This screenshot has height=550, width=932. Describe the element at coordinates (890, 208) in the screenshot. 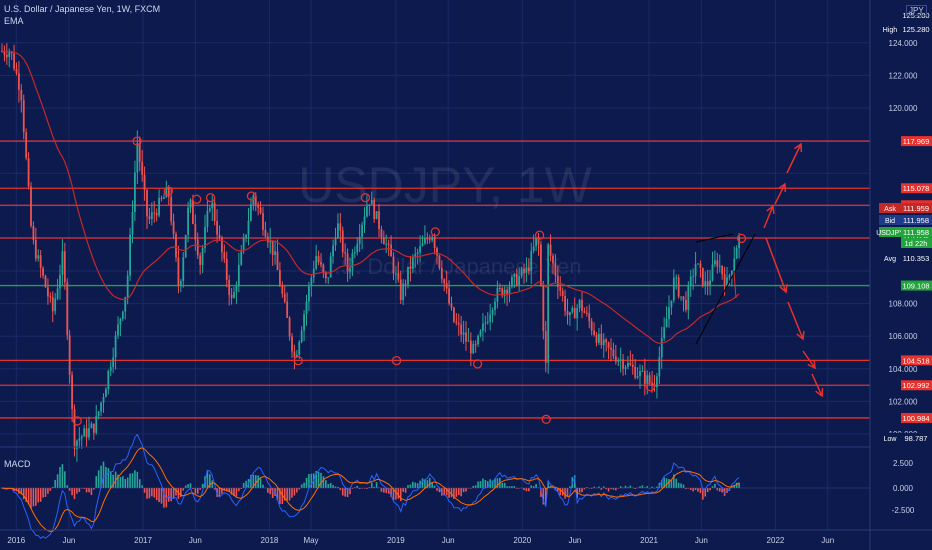

I see `ask-label-tag` at that location.